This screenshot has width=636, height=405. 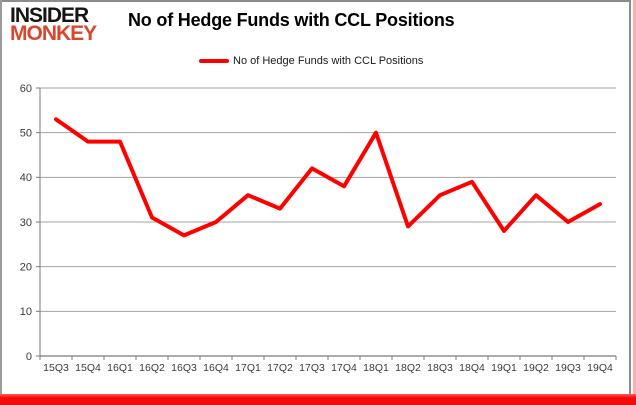 I want to click on chart-title: No of Hedge Funds with CCL Positions, so click(x=291, y=20).